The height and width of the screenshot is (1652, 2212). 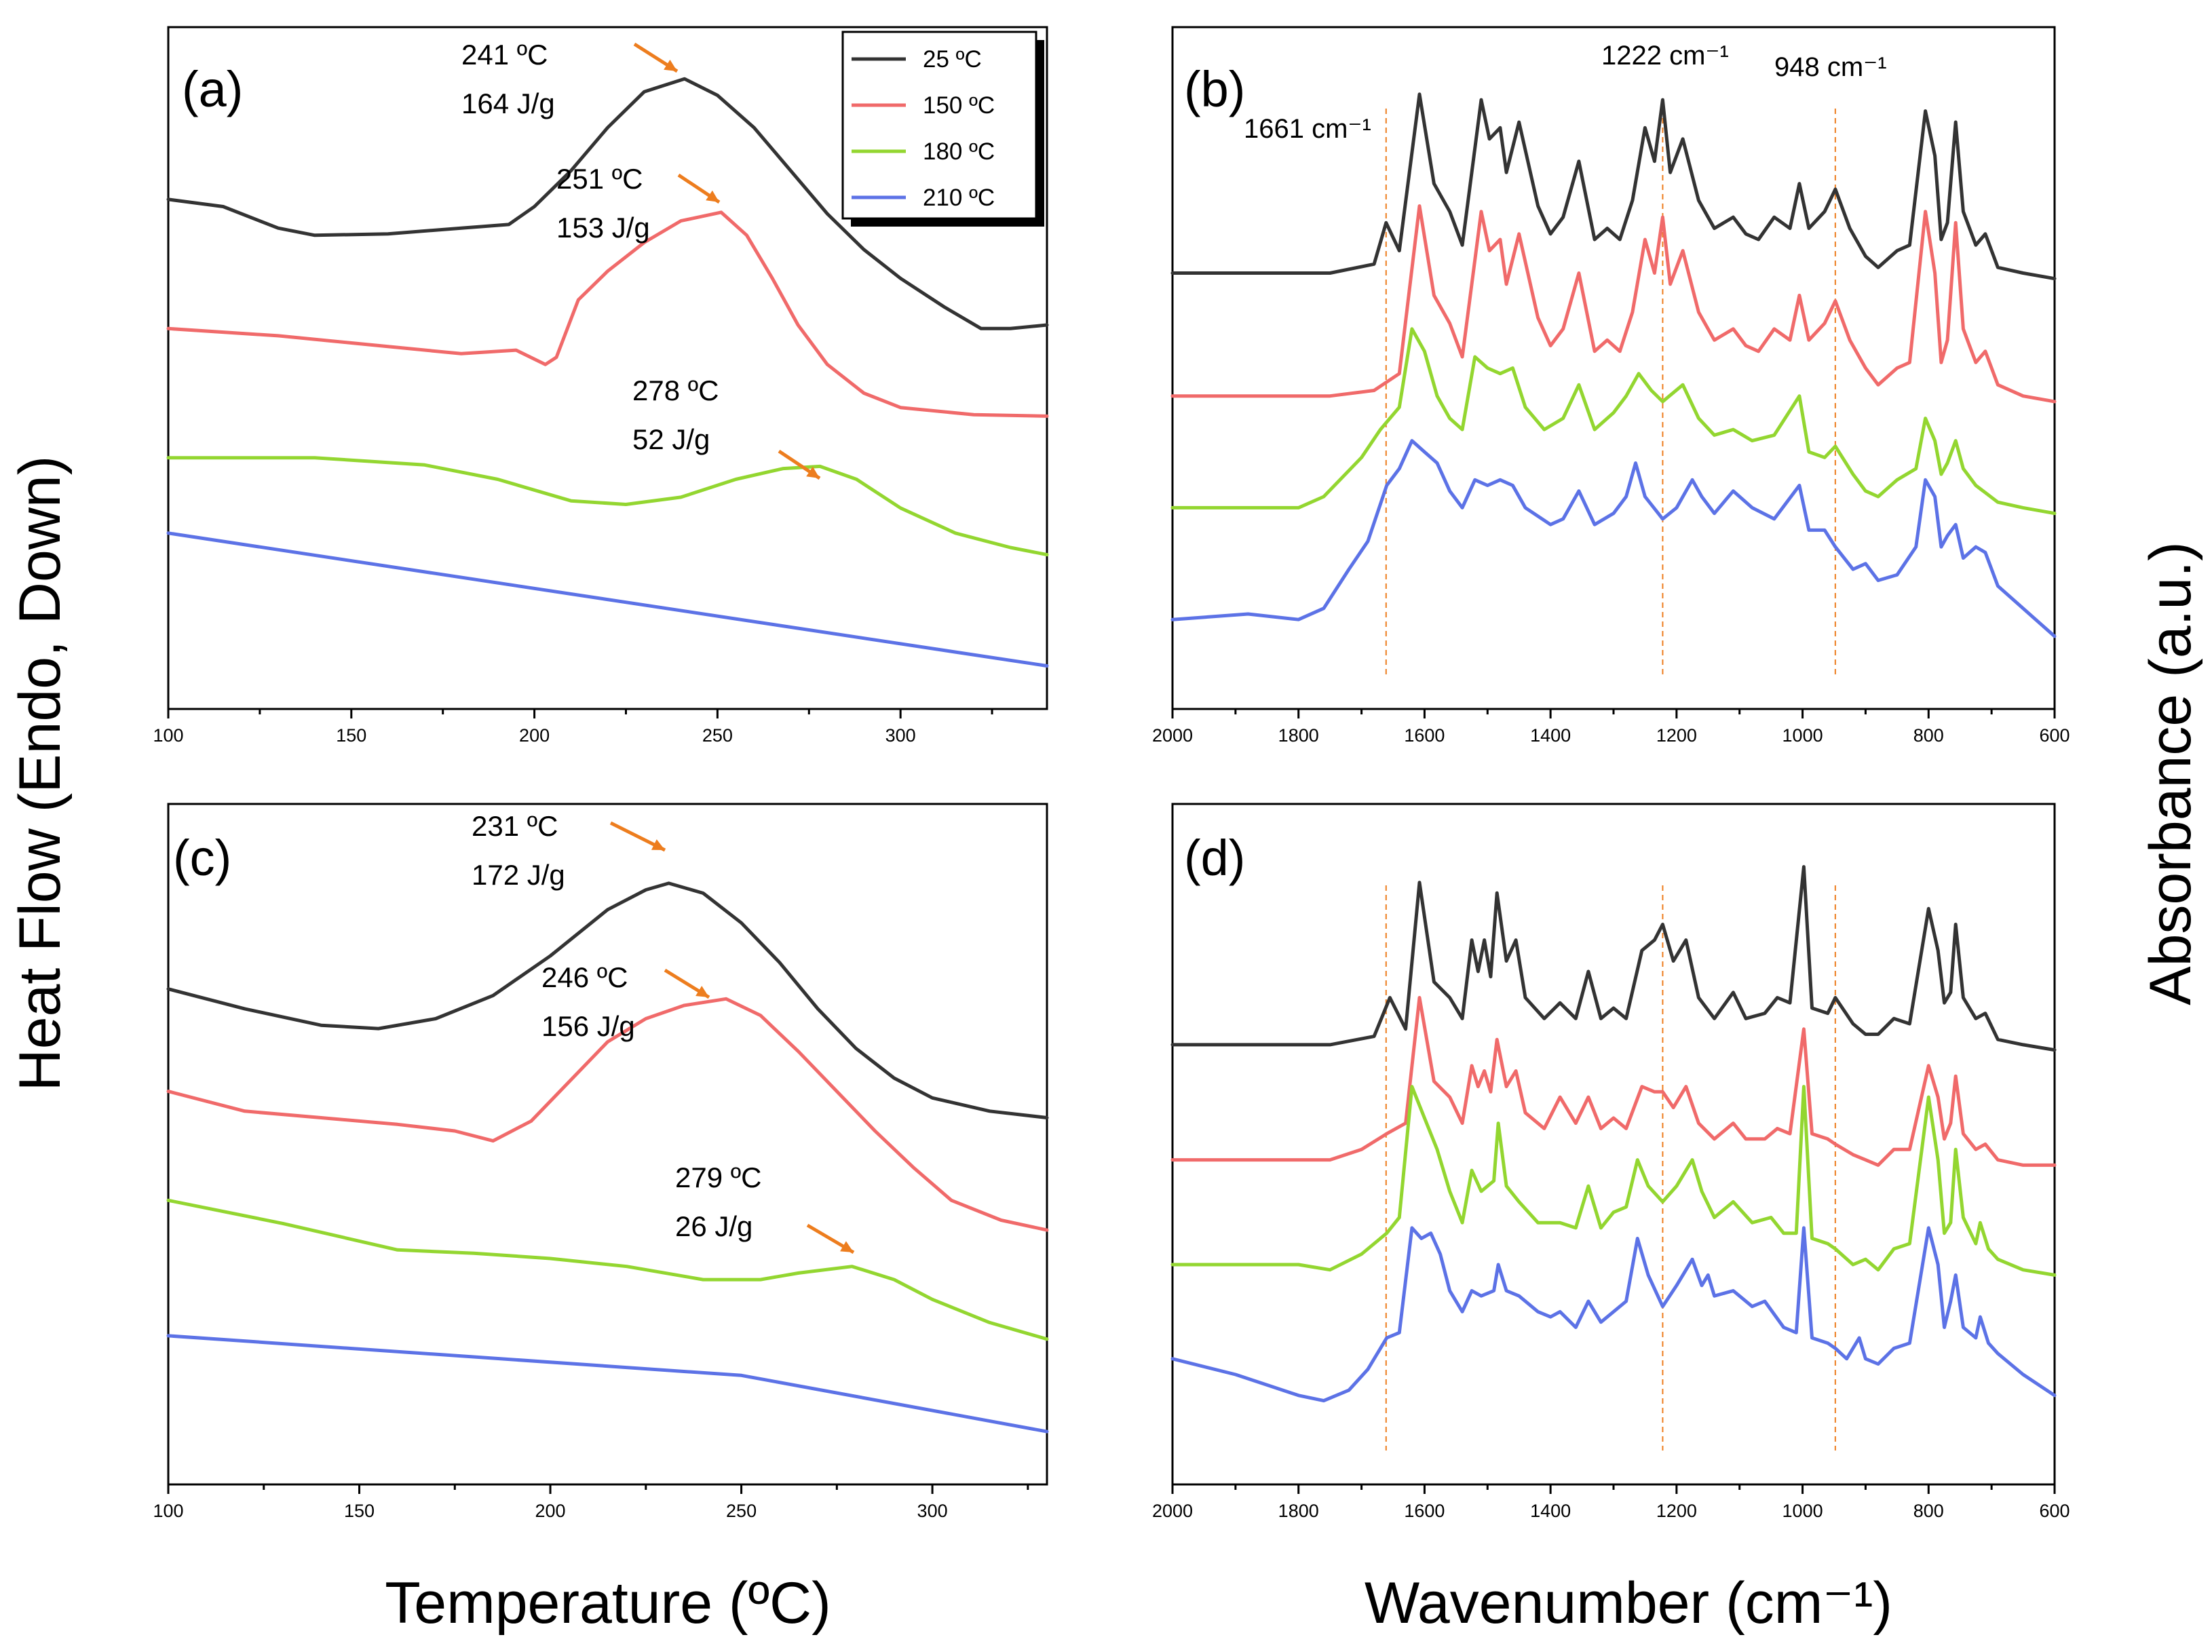 What do you see at coordinates (508, 103) in the screenshot?
I see `peak-enthalpy-label: 164 J/g` at bounding box center [508, 103].